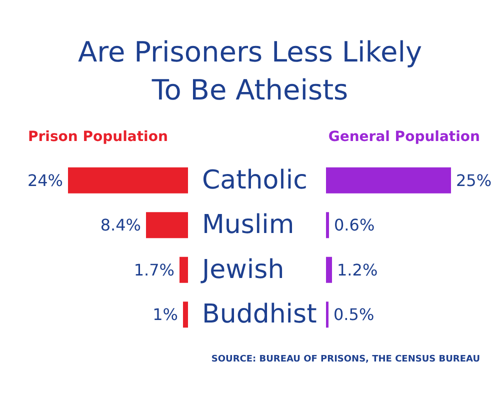 The height and width of the screenshot is (400, 500). What do you see at coordinates (357, 270) in the screenshot?
I see `data-label: 1.2%` at bounding box center [357, 270].